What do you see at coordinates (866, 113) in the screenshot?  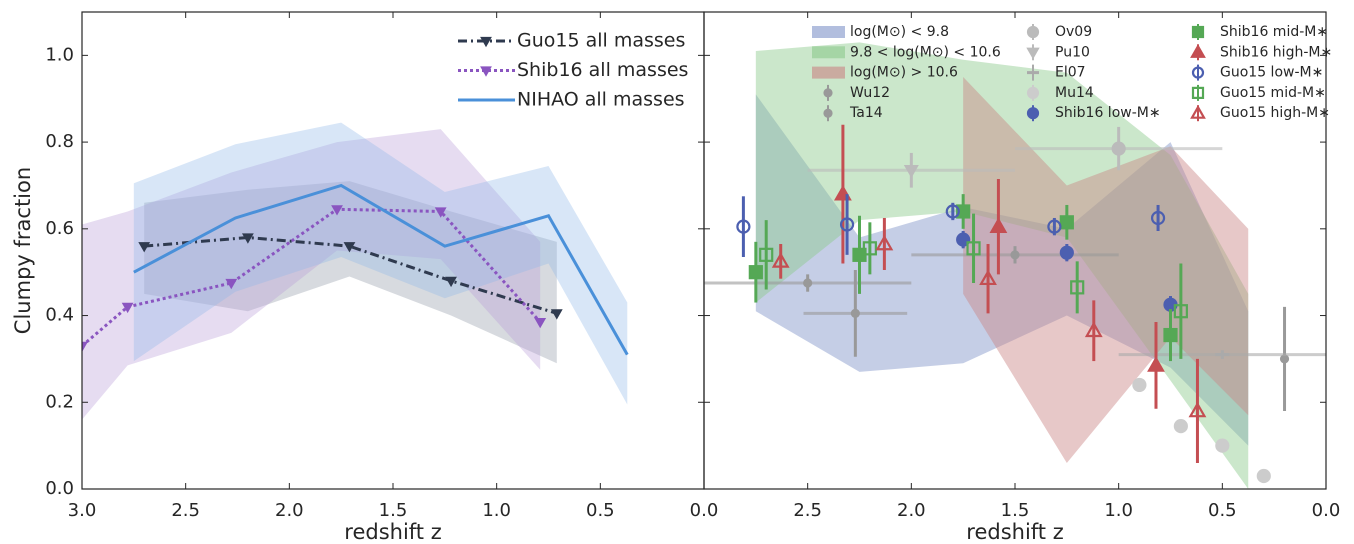 I see `legend-label: Ta14` at bounding box center [866, 113].